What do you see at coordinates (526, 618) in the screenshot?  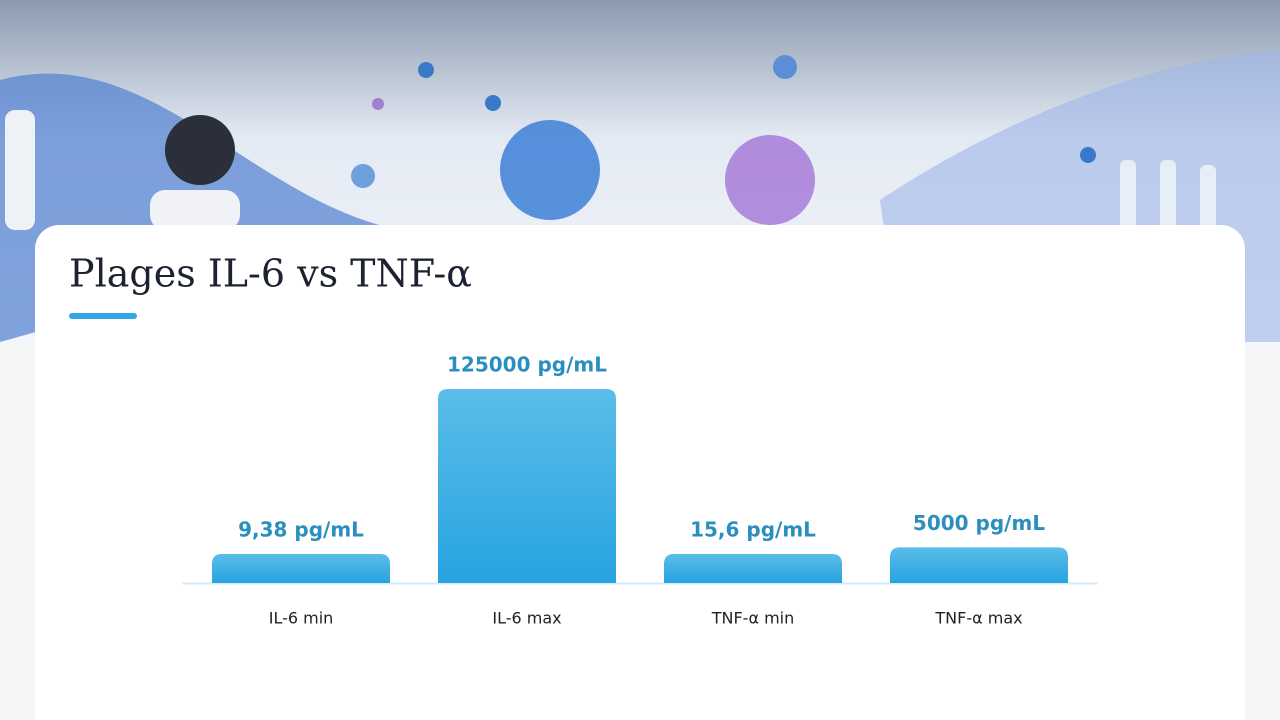 I see `x-tick-label: IL-6 max` at bounding box center [526, 618].